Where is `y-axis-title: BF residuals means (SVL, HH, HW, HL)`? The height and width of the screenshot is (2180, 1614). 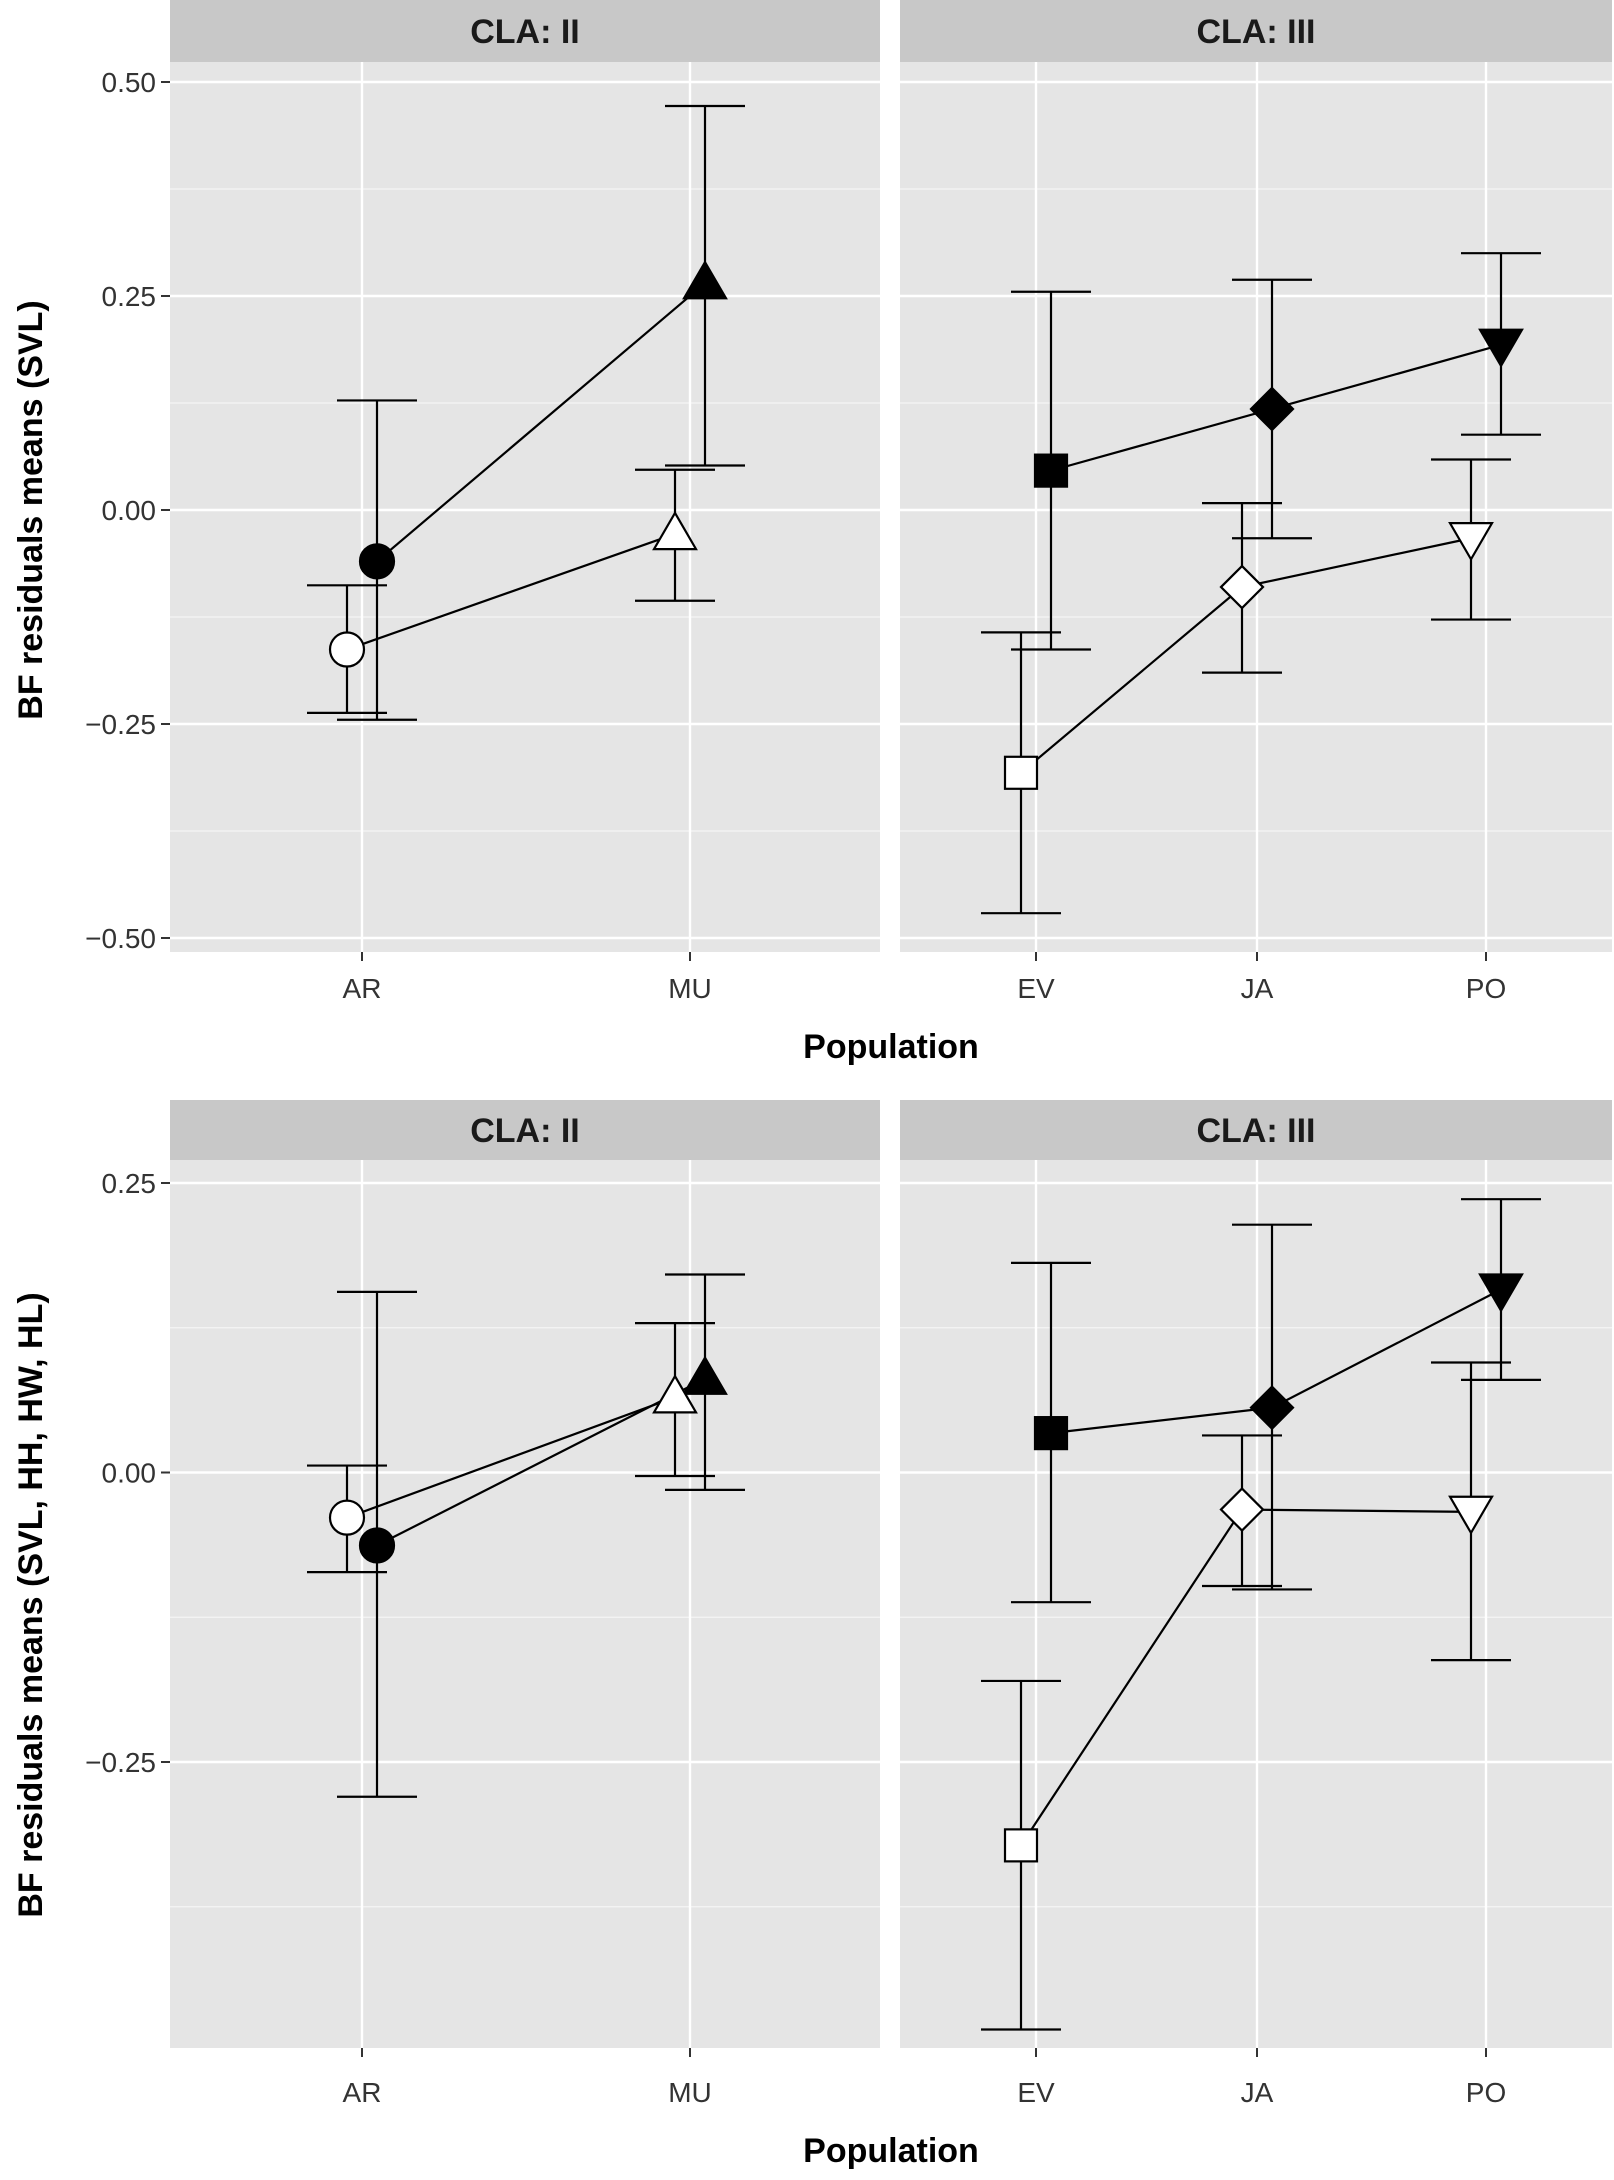
y-axis-title: BF residuals means (SVL, HH, HW, HL) is located at coordinates (31, 1604).